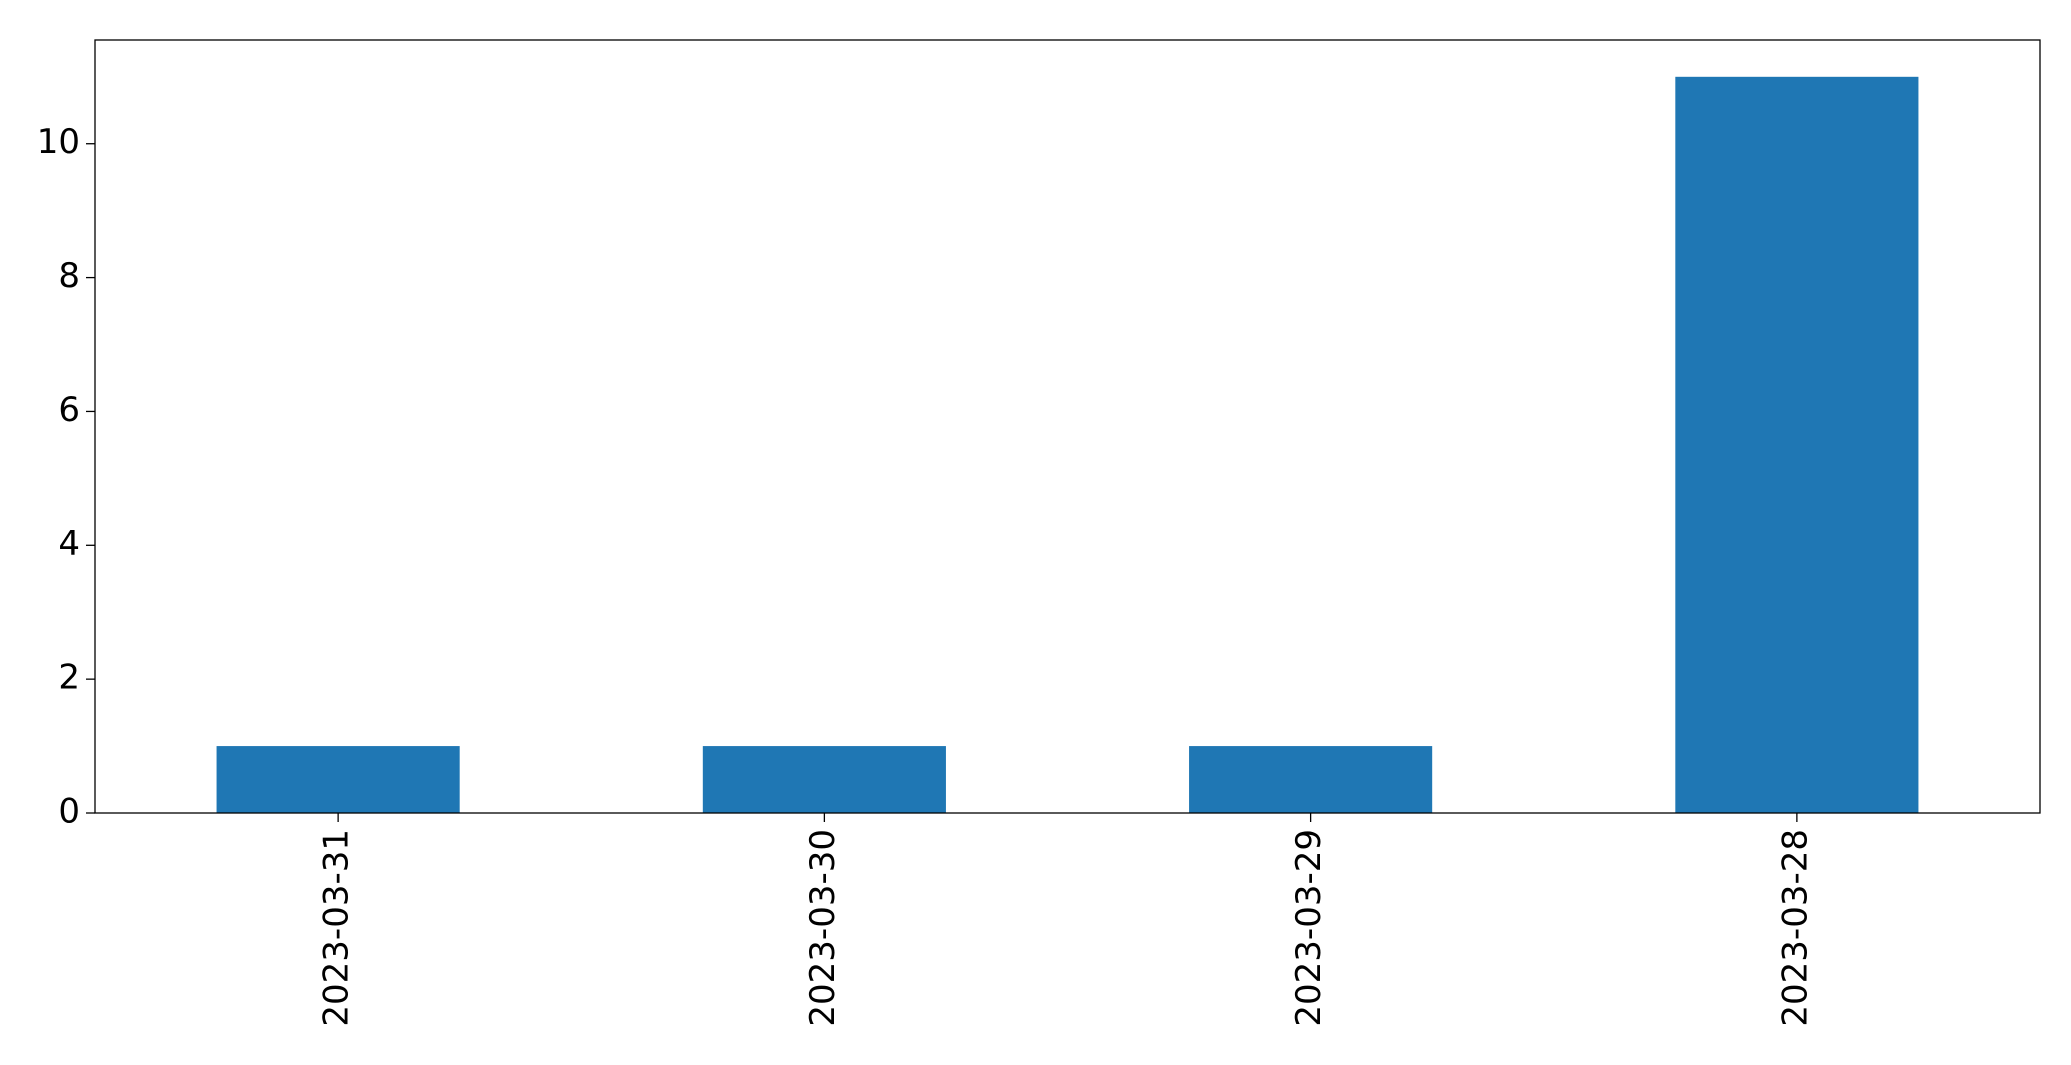  What do you see at coordinates (69, 276) in the screenshot?
I see `y-tick-label: 8` at bounding box center [69, 276].